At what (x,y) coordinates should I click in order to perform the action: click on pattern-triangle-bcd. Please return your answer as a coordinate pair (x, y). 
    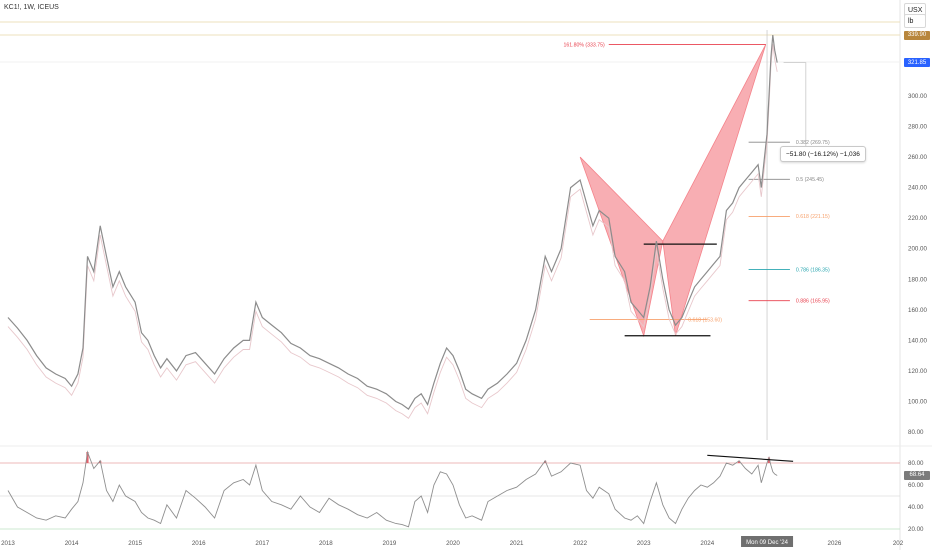
    Looking at the image, I should click on (714, 190).